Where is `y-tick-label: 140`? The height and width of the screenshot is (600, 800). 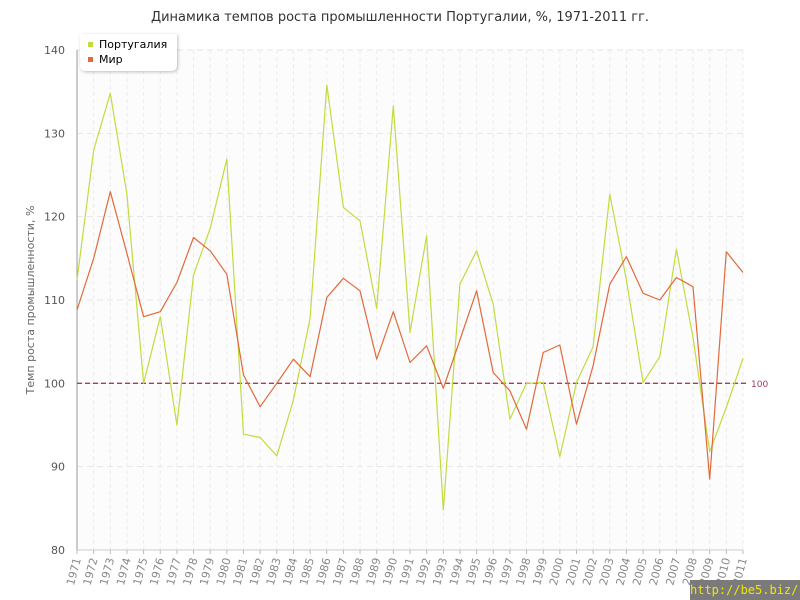 y-tick-label: 140 is located at coordinates (54, 50).